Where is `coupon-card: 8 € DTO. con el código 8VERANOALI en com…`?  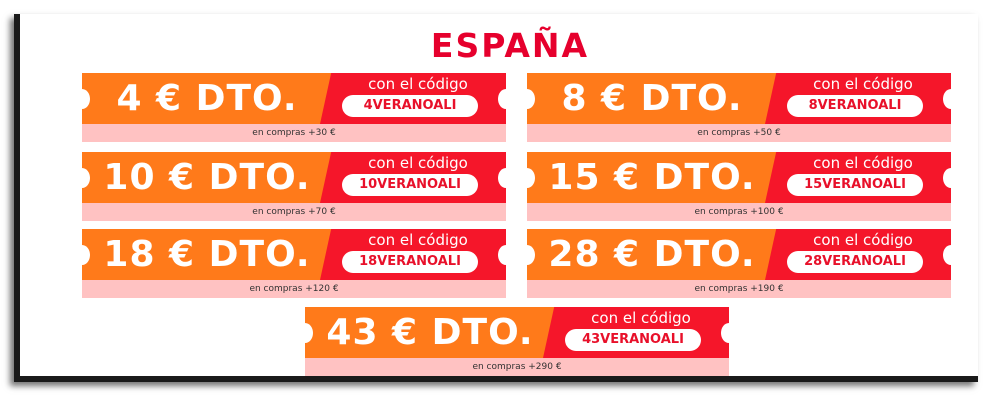 coupon-card: 8 € DTO. con el código 8VERANOALI en com… is located at coordinates (739, 107).